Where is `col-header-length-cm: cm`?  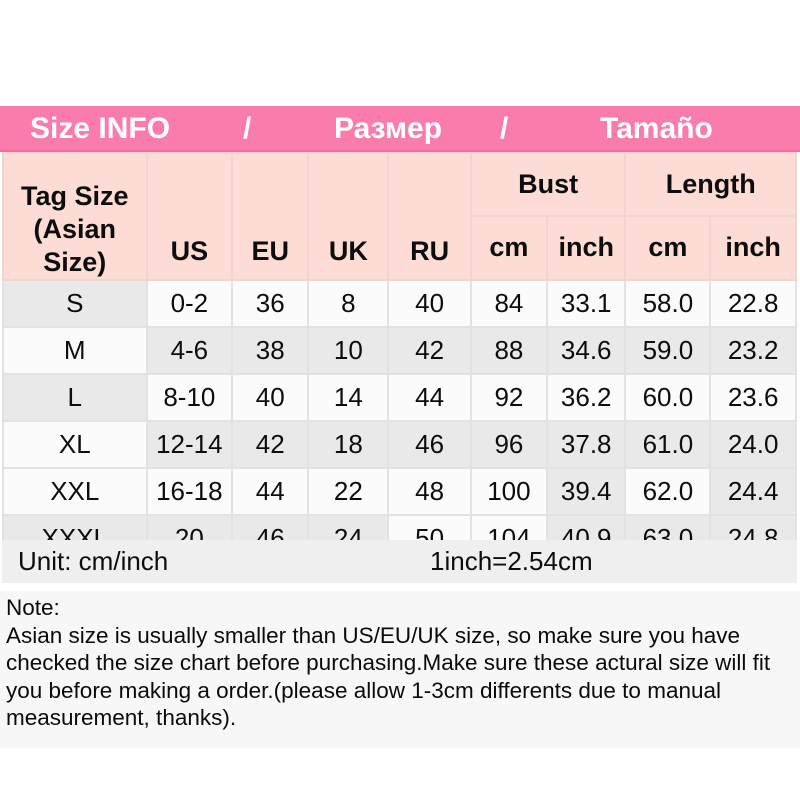
col-header-length-cm: cm is located at coordinates (668, 247).